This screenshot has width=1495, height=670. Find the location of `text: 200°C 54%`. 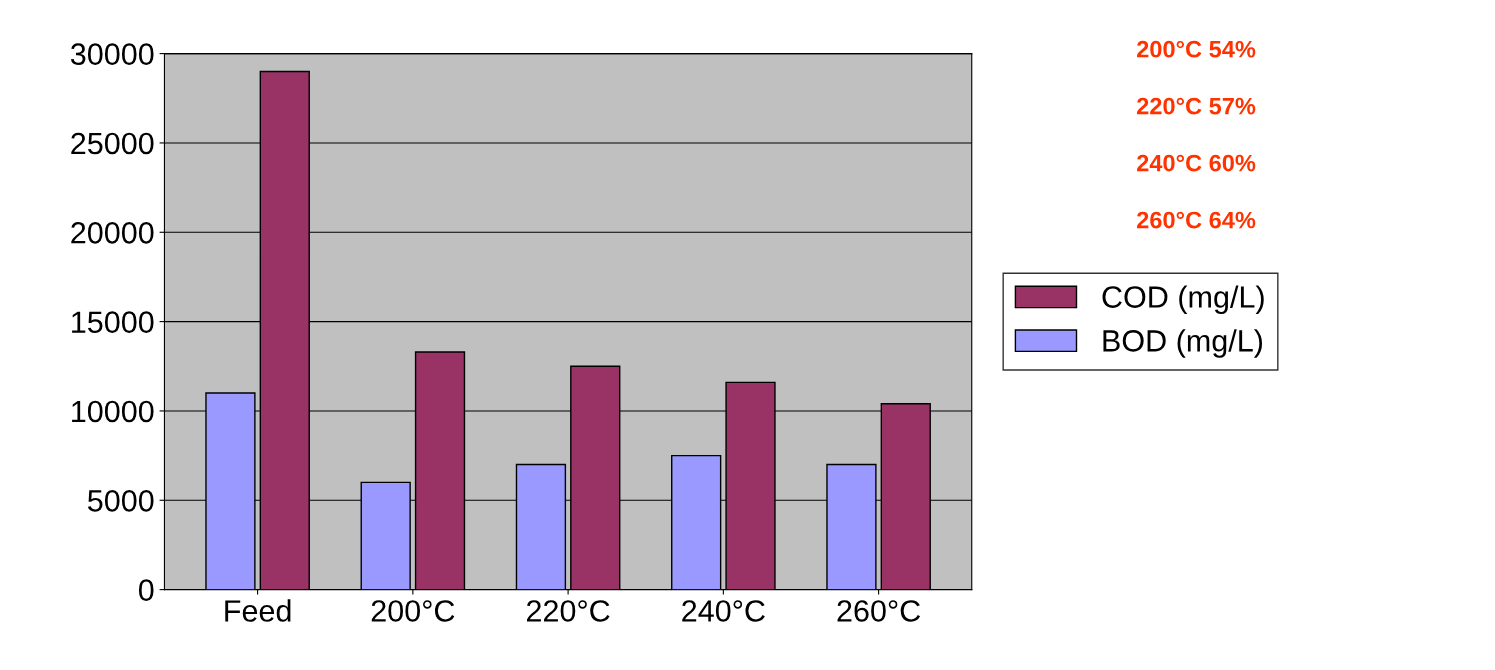

text: 200°C 54% is located at coordinates (1196, 49).